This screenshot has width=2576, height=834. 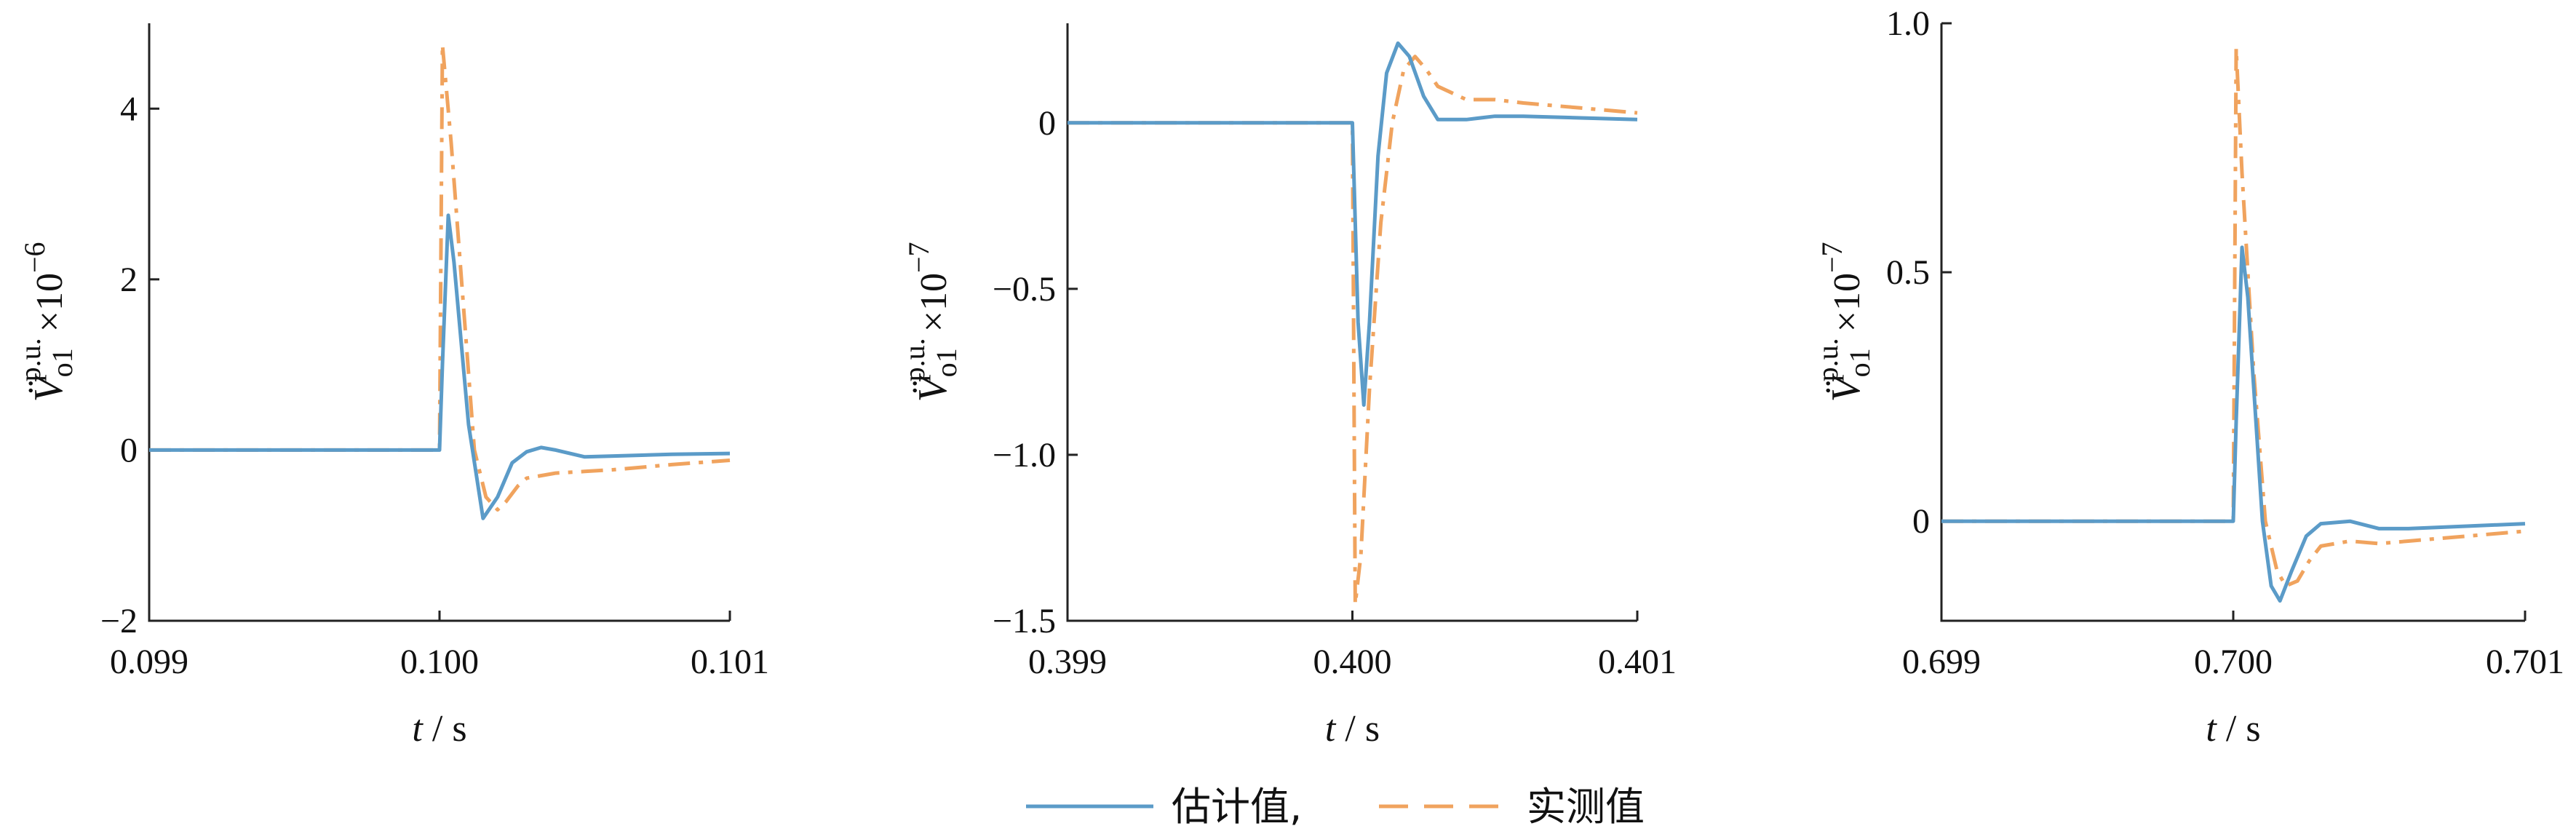 What do you see at coordinates (1335, 807) in the screenshot?
I see `legend: 估计值, 实测值` at bounding box center [1335, 807].